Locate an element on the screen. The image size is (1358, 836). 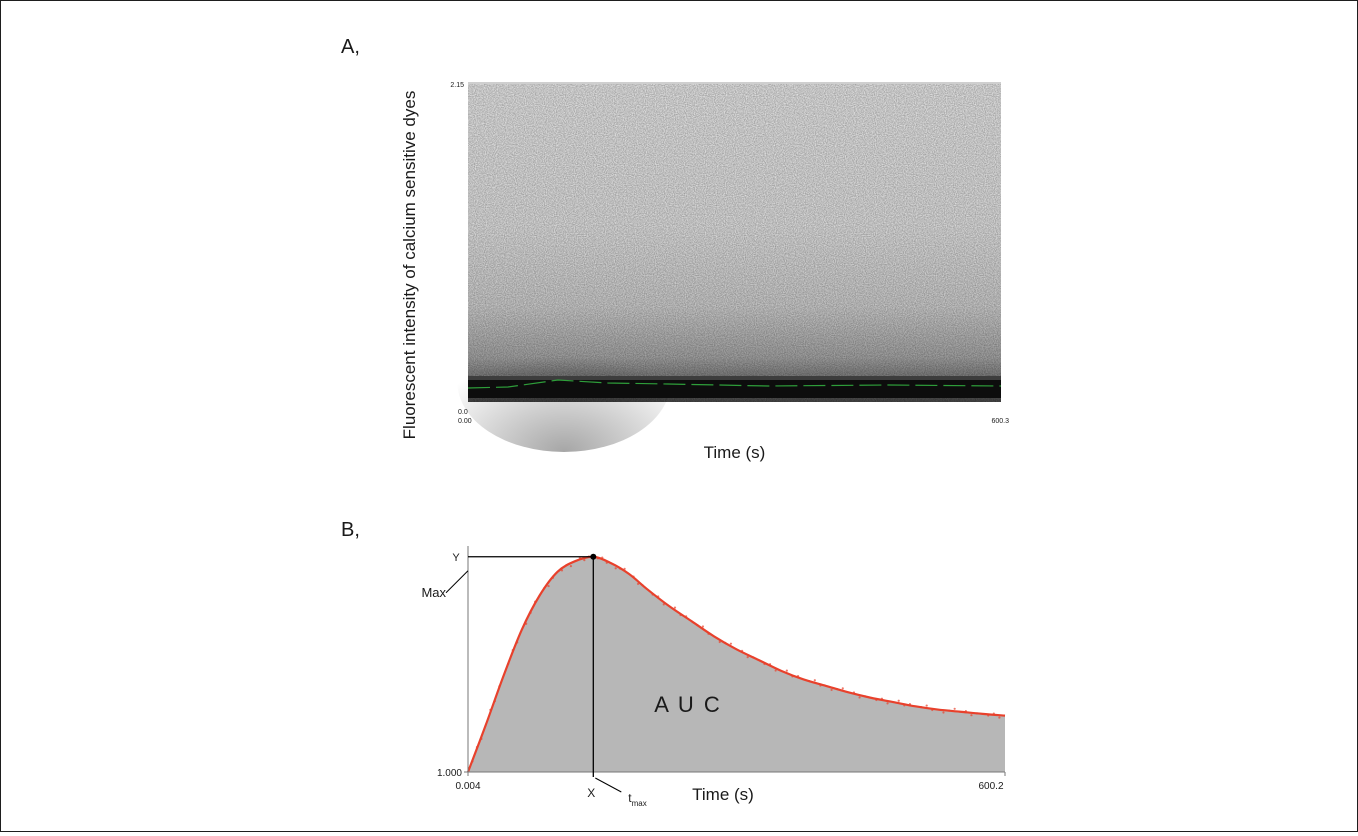
response-curve is located at coordinates (736, 664).